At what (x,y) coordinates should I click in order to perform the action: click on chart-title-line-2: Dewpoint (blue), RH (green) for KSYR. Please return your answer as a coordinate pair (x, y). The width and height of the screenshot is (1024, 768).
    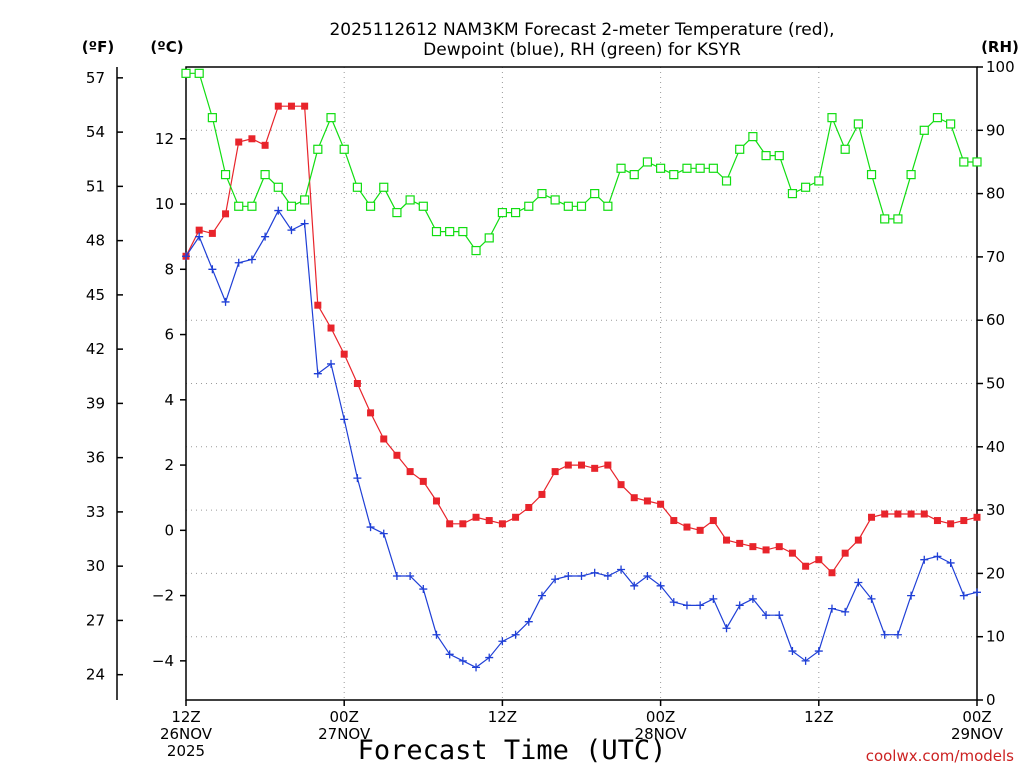
    Looking at the image, I should click on (582, 50).